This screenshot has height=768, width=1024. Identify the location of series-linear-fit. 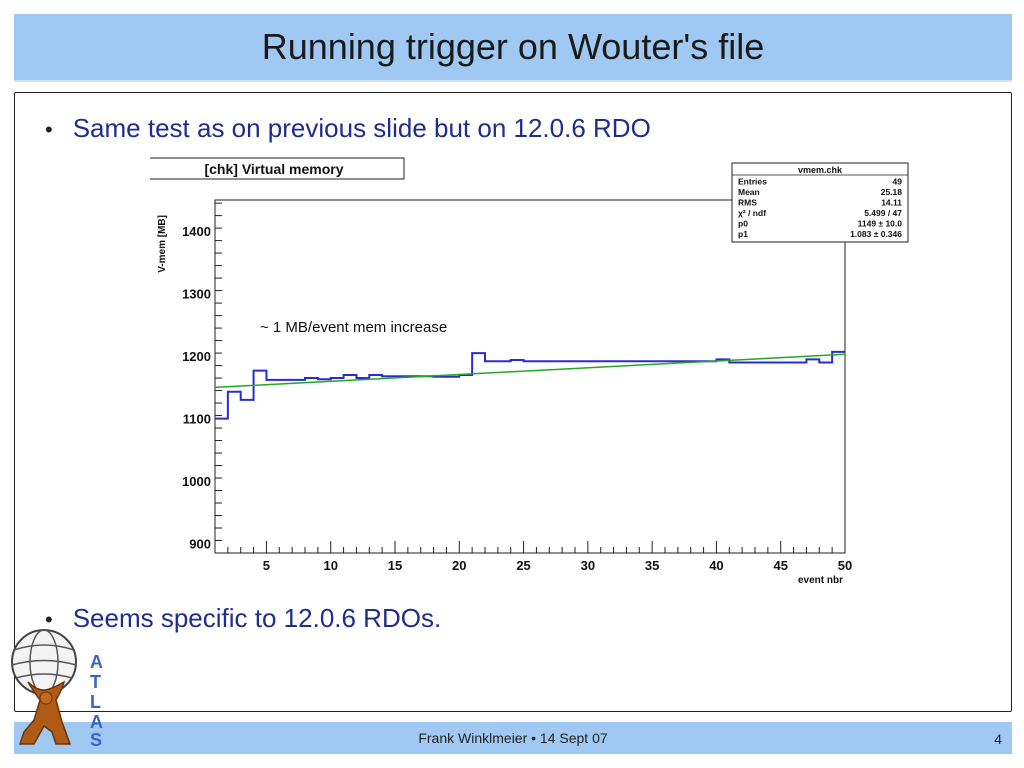
(530, 371).